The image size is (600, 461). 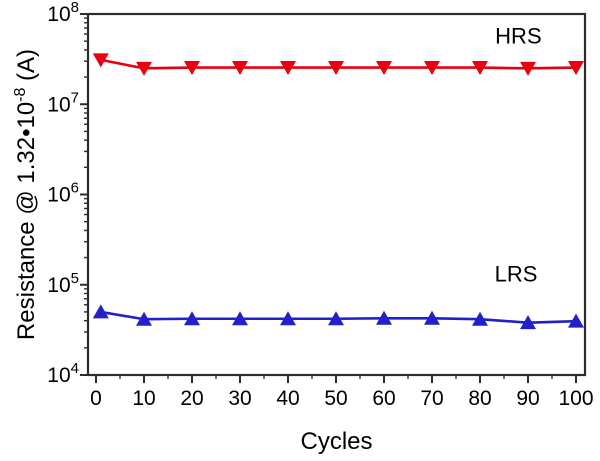 I want to click on x-axis-tick-label: 50, so click(x=335, y=398).